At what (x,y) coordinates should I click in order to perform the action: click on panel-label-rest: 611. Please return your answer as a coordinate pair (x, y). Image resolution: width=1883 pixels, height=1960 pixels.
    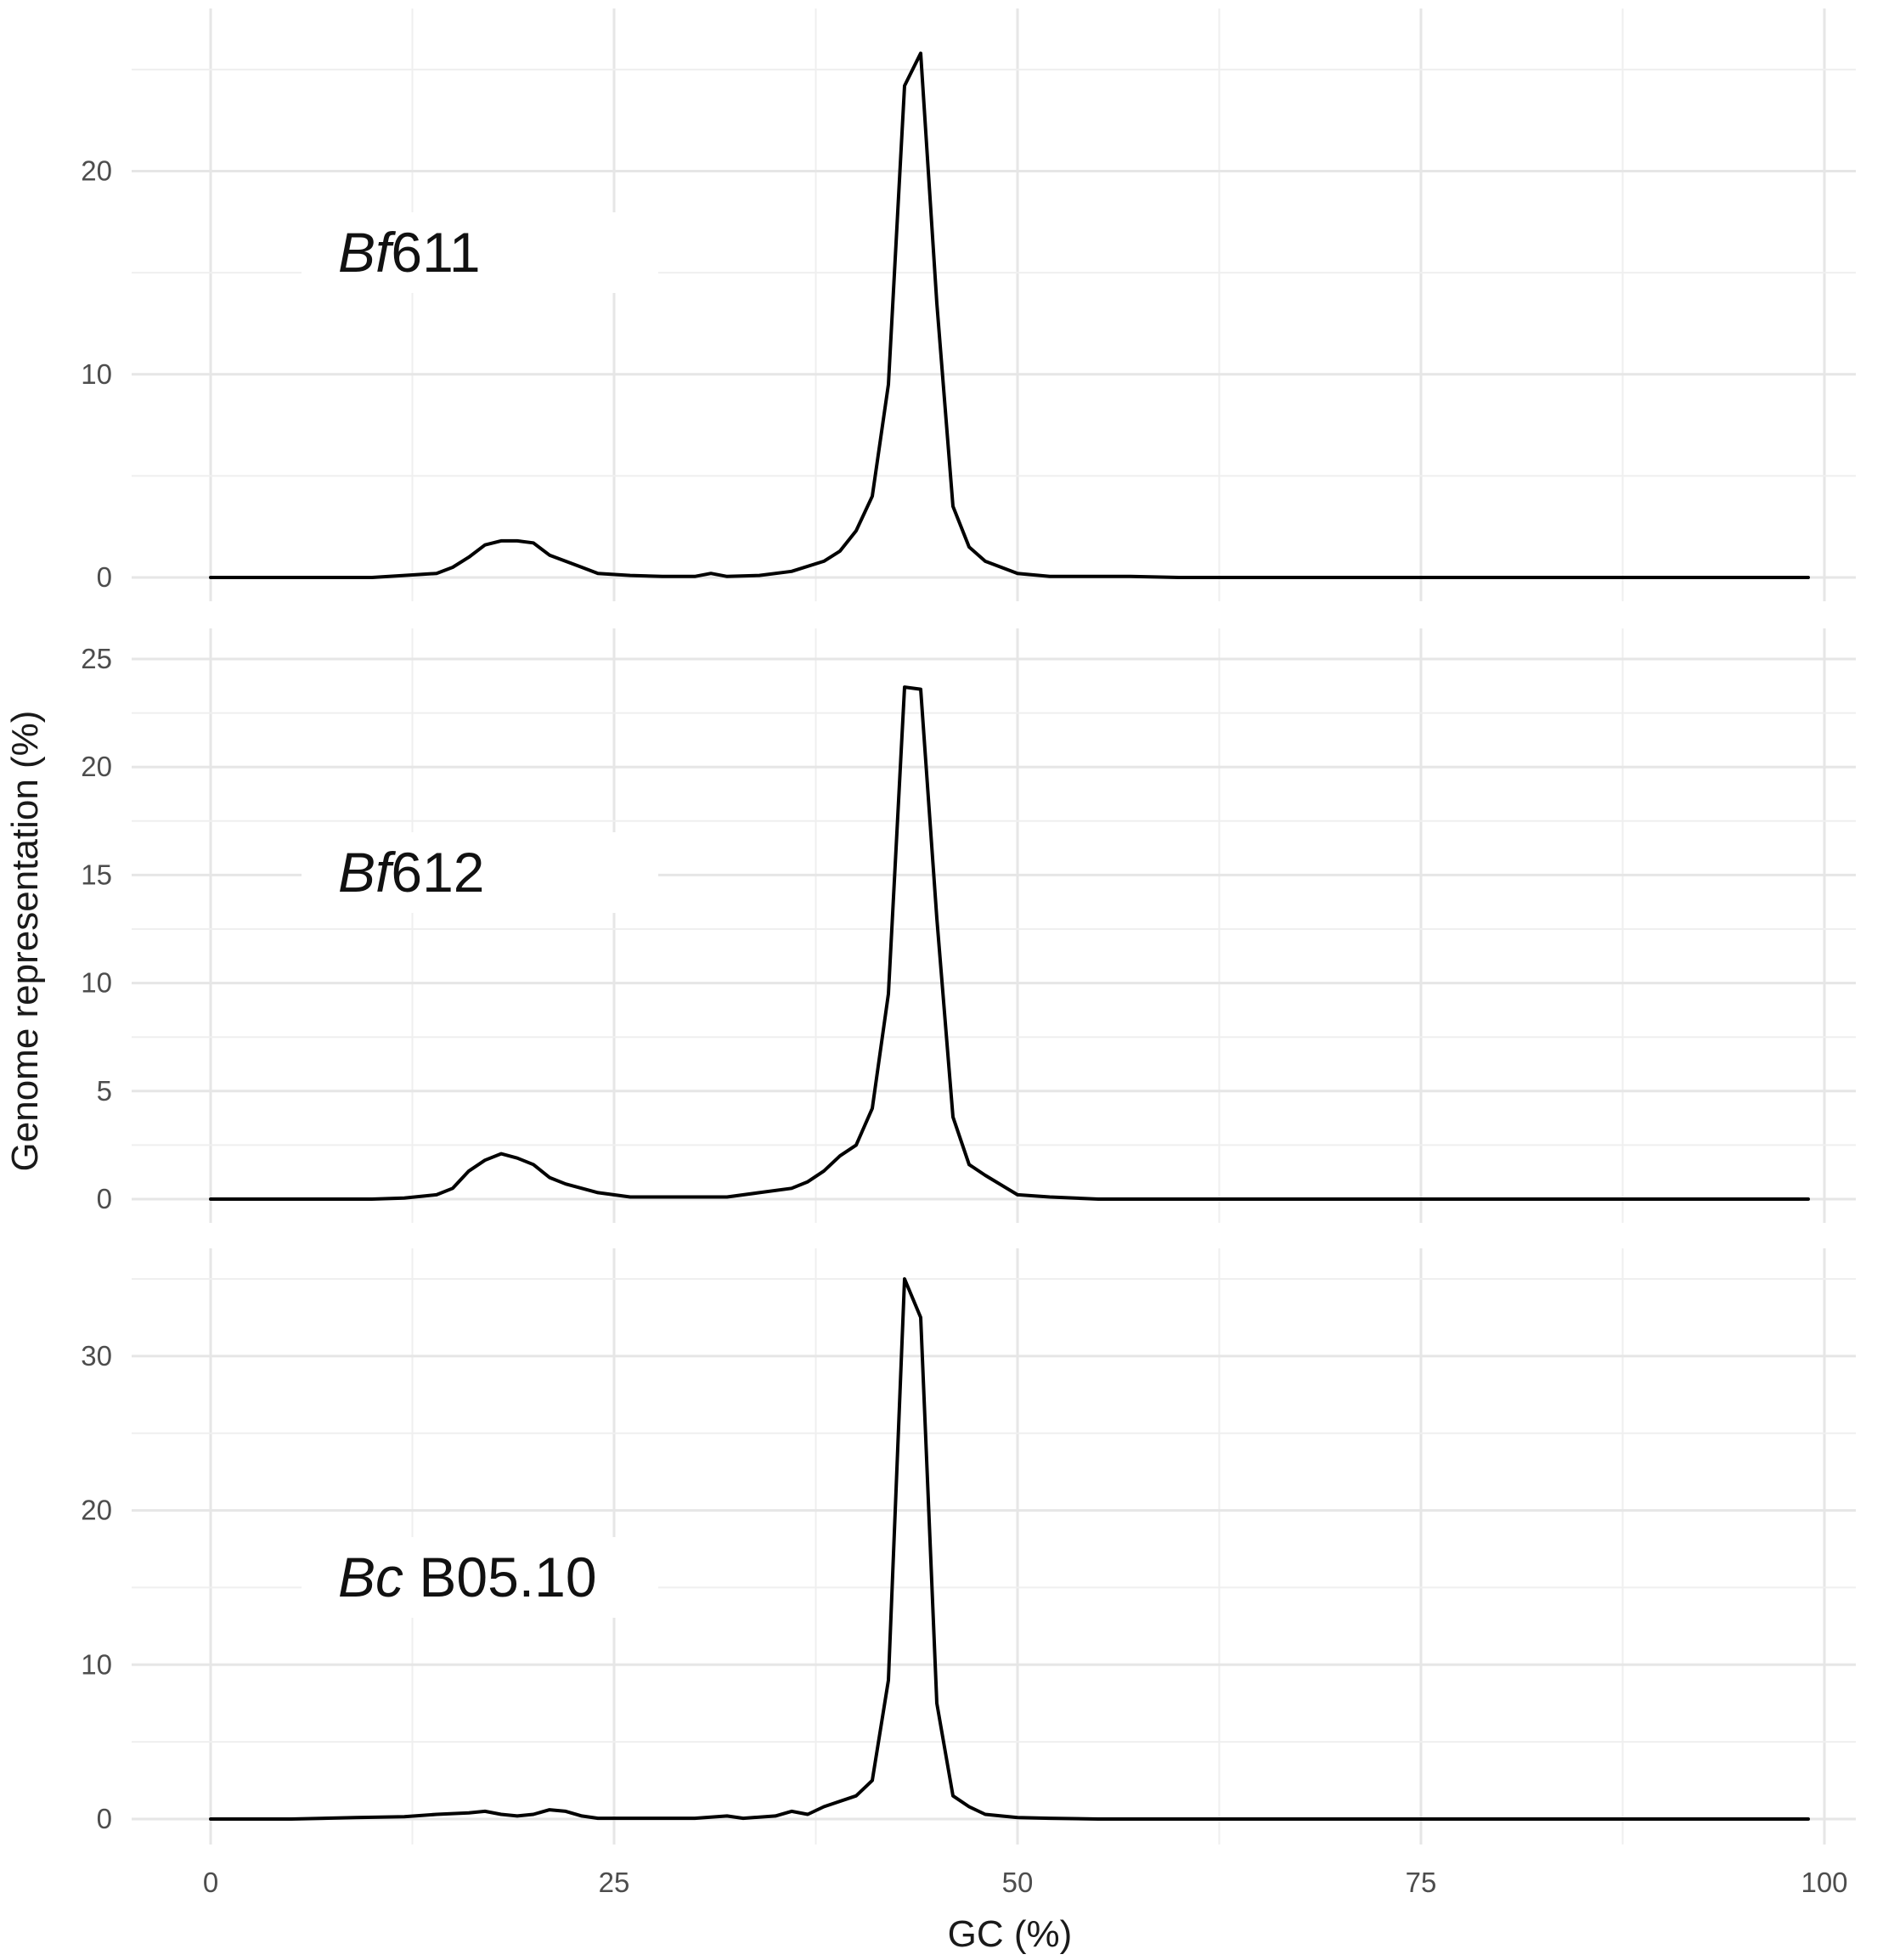
    Looking at the image, I should click on (435, 252).